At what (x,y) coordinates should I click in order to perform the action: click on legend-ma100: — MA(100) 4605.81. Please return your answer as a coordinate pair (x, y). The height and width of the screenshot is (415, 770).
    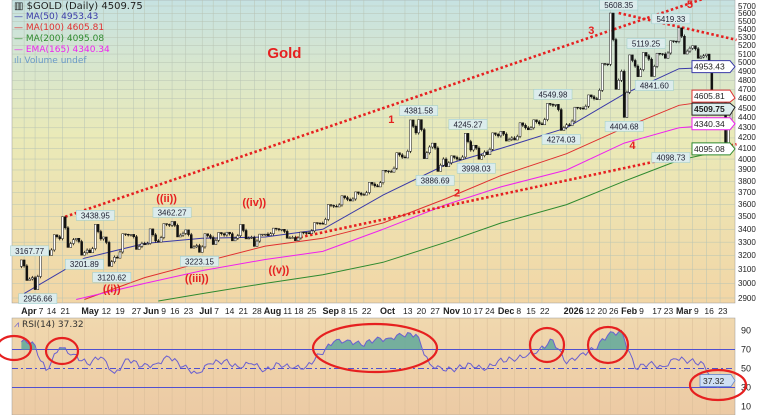
    Looking at the image, I should click on (59, 28).